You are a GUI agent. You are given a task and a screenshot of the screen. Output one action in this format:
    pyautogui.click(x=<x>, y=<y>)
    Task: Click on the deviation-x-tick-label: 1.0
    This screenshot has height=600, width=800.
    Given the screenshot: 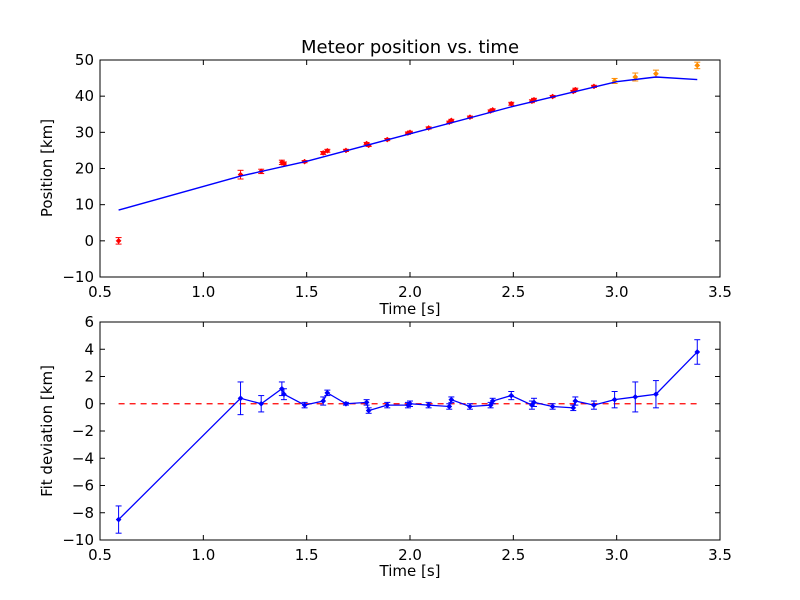 What is the action you would take?
    pyautogui.click(x=203, y=555)
    